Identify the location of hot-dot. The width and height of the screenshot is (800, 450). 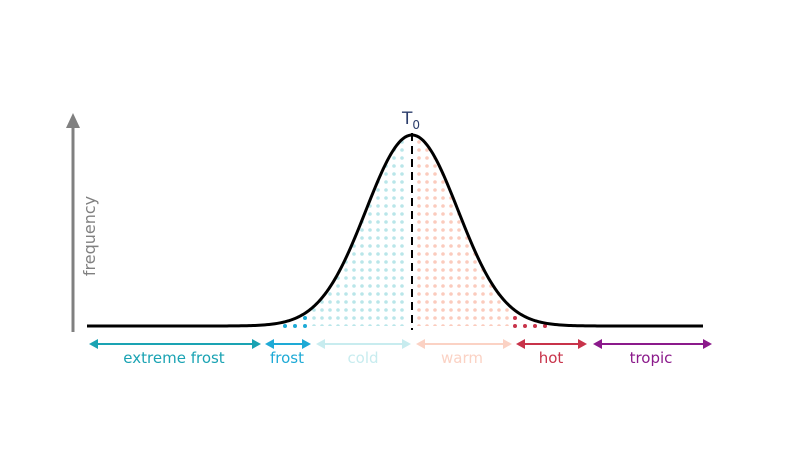
(545, 326).